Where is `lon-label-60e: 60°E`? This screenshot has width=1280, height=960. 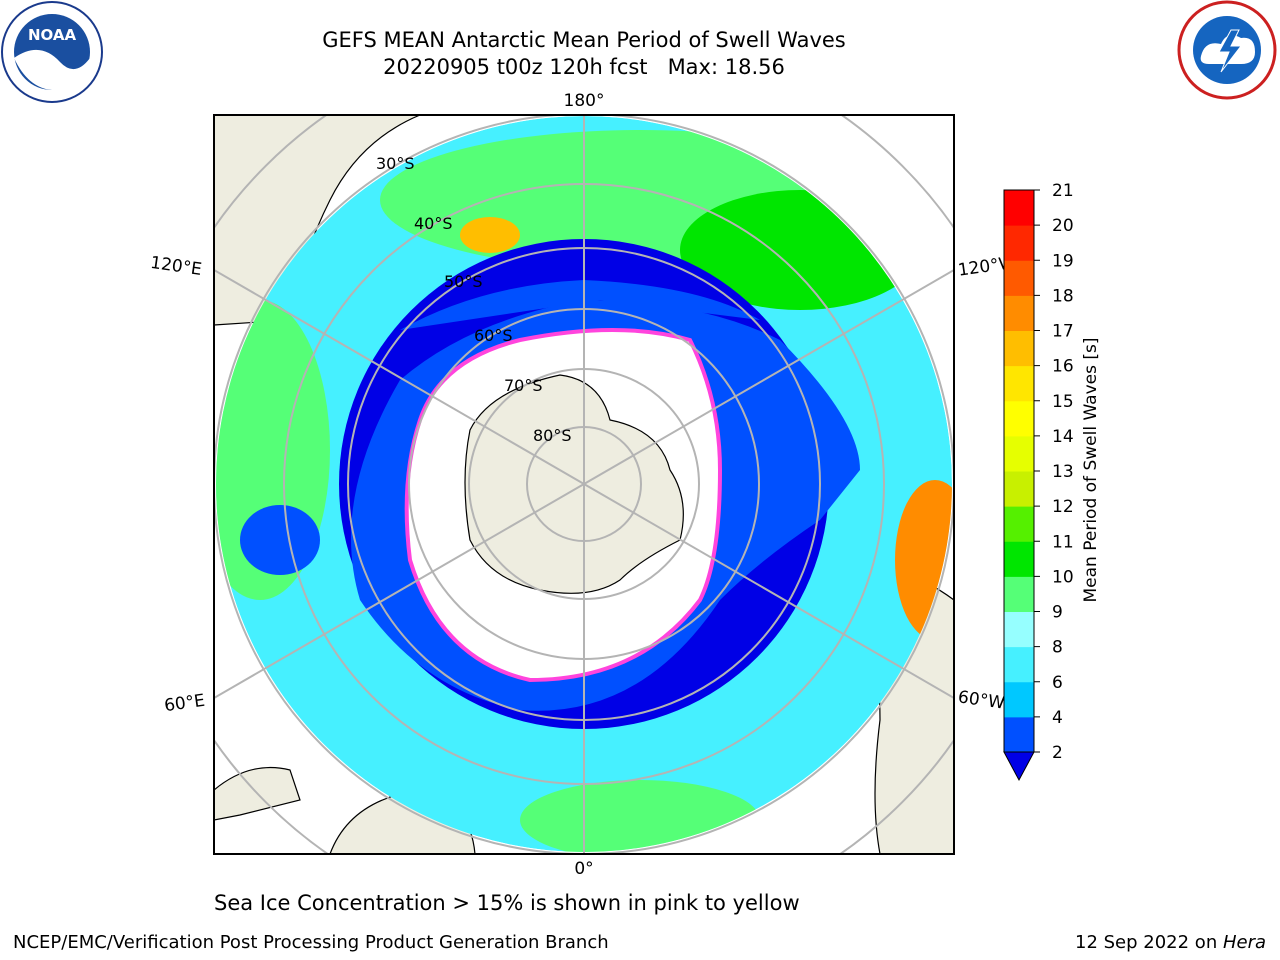 lon-label-60e: 60°E is located at coordinates (184, 703).